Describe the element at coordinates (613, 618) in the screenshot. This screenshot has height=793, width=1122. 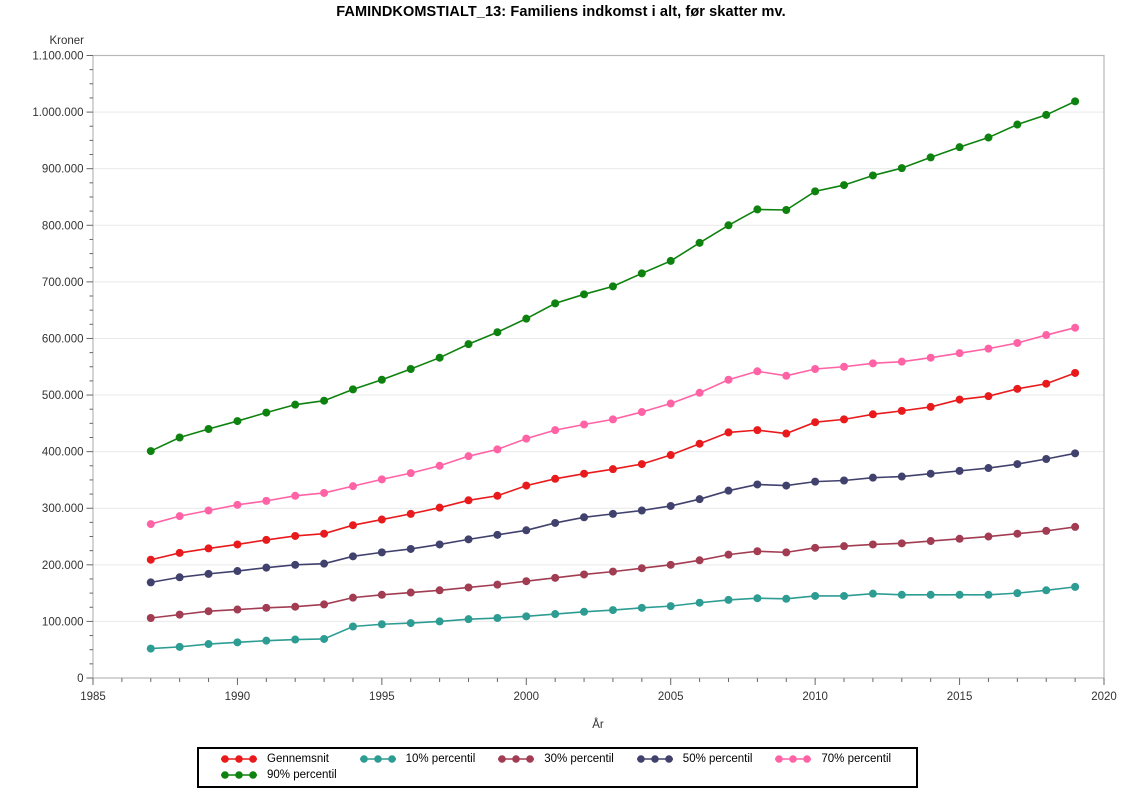
I see `series-line` at that location.